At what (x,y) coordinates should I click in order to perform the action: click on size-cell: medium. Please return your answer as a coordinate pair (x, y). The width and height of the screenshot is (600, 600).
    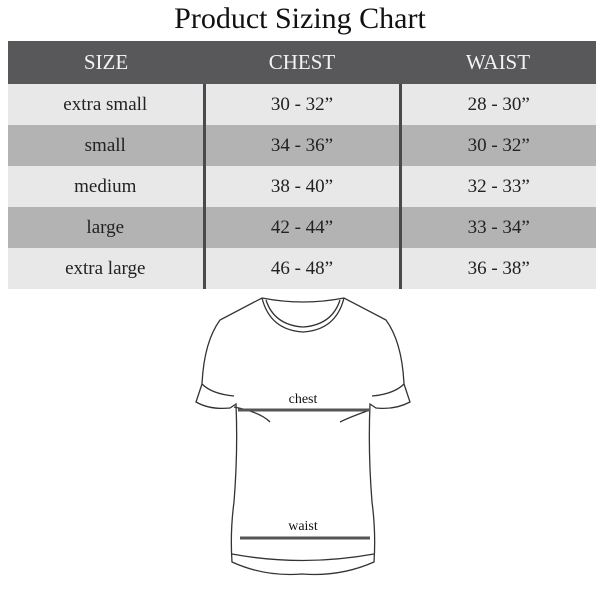
    Looking at the image, I should click on (106, 186).